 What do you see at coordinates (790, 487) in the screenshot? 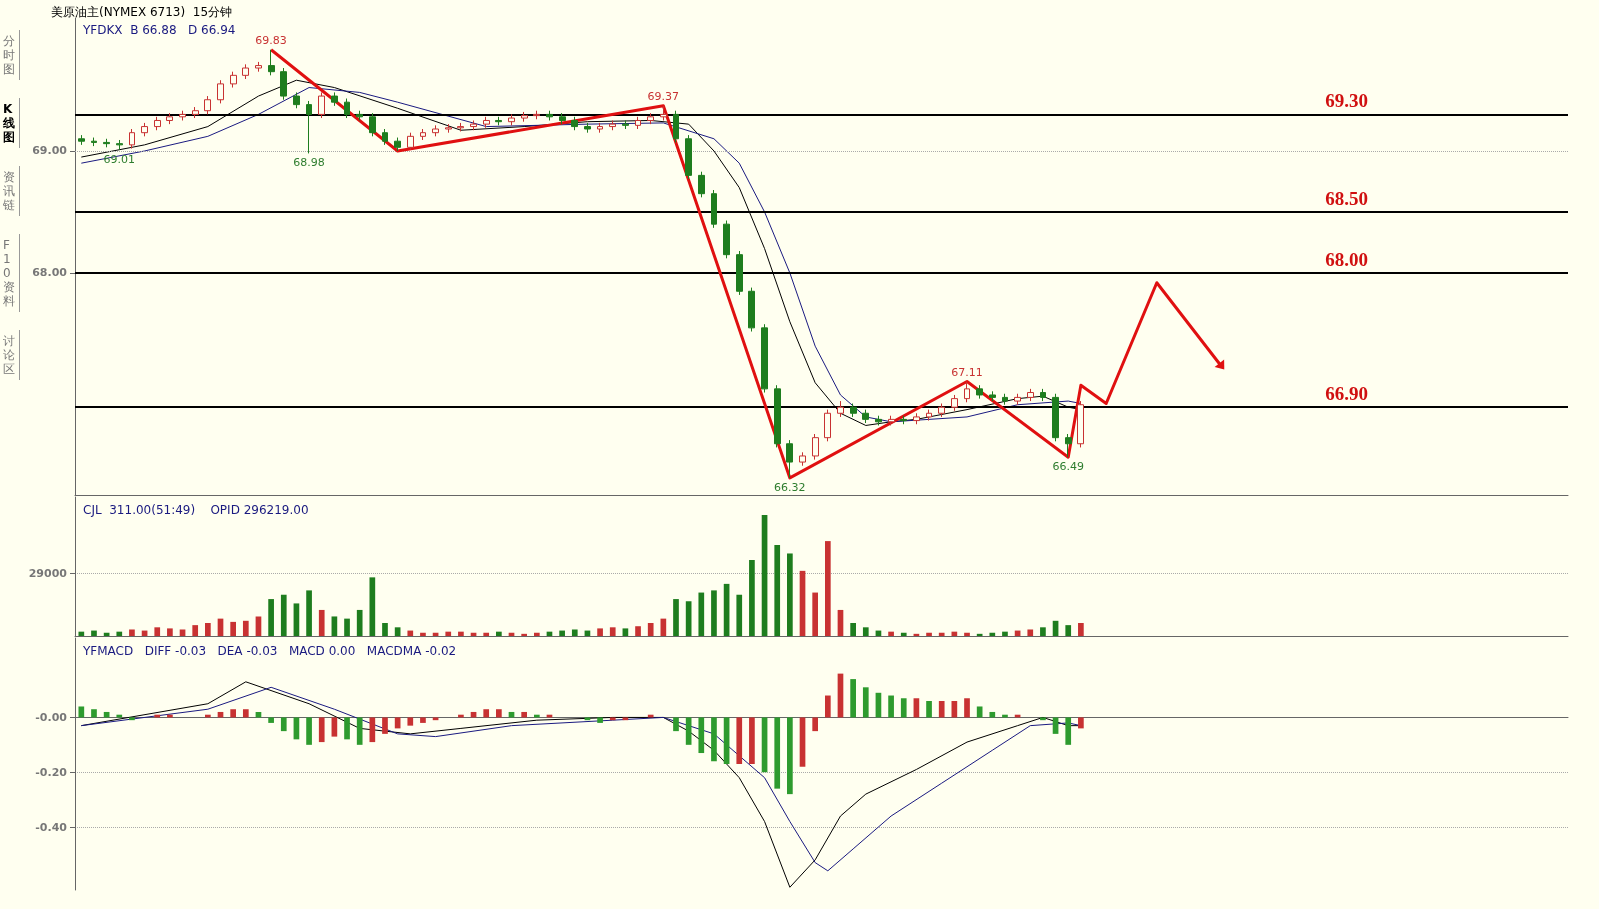
I see `annotation: 66.32` at bounding box center [790, 487].